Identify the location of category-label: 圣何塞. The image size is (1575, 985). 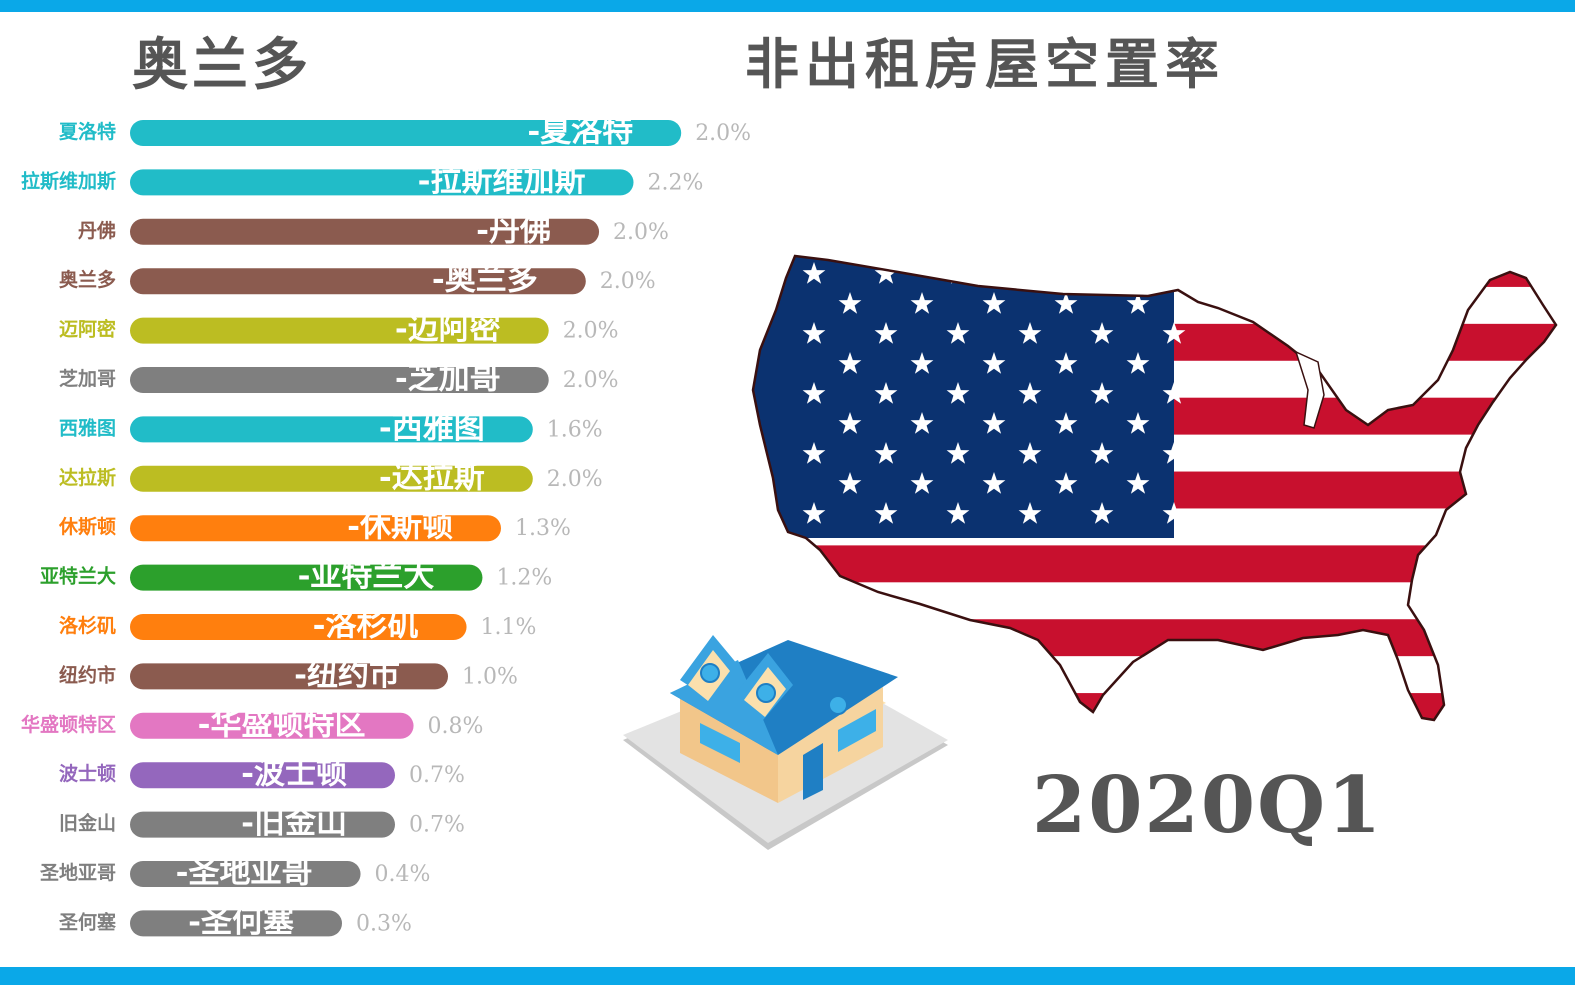
(88, 921).